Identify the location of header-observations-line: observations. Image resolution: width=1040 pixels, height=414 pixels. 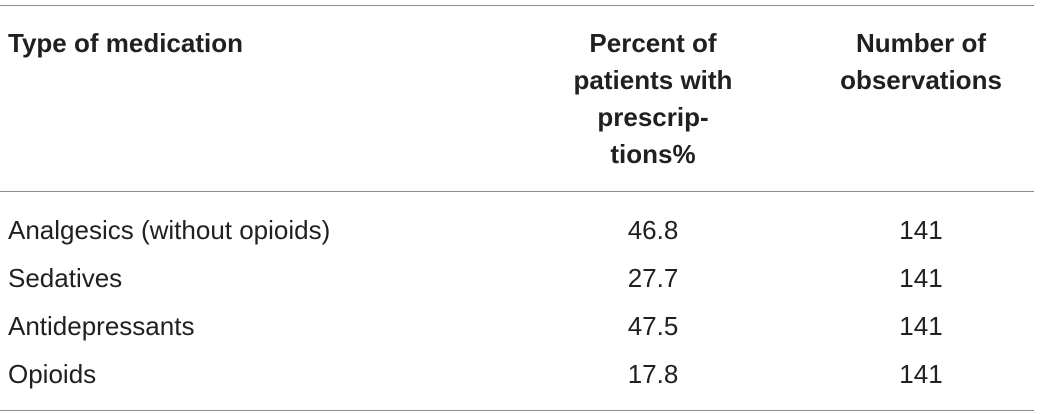
(921, 80).